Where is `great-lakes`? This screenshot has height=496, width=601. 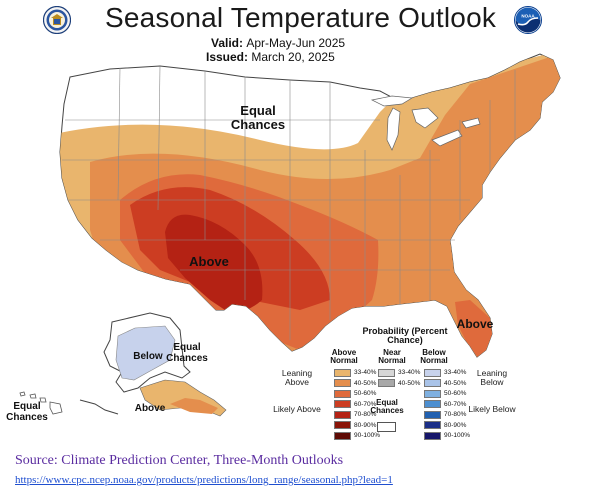
great-lakes is located at coordinates (425, 123).